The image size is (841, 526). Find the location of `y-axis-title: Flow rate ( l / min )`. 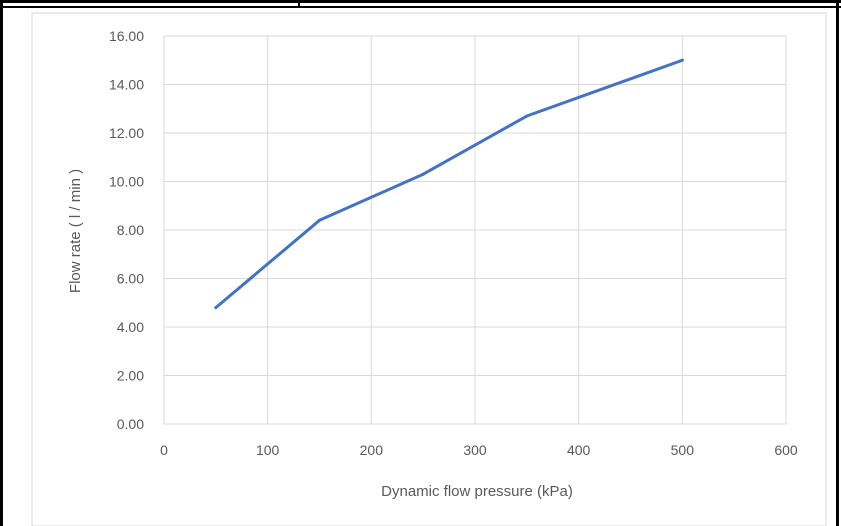

y-axis-title: Flow rate ( l / min ) is located at coordinates (75, 231).